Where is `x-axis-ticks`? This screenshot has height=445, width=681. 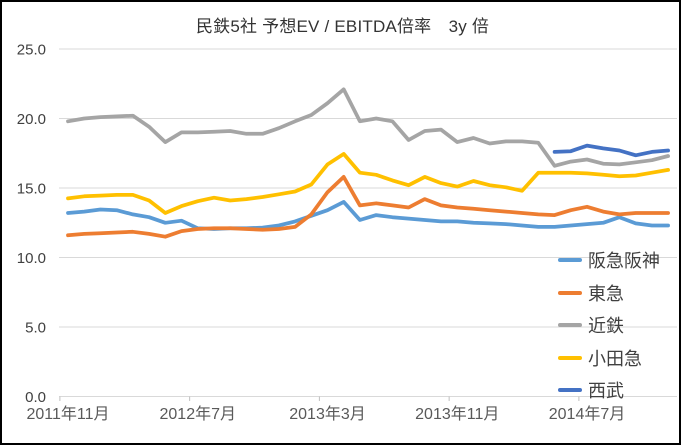
x-axis-ticks is located at coordinates (319, 398).